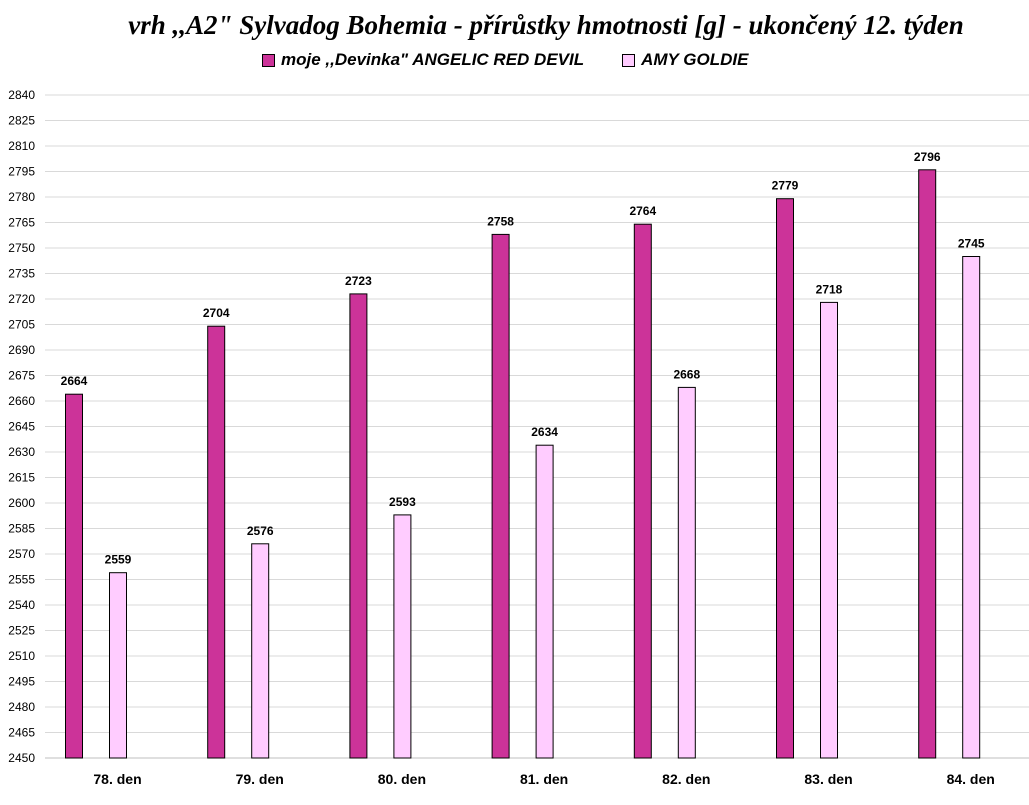 This screenshot has height=805, width=1029. Describe the element at coordinates (21, 605) in the screenshot. I see `y-tick-label: 2540` at that location.